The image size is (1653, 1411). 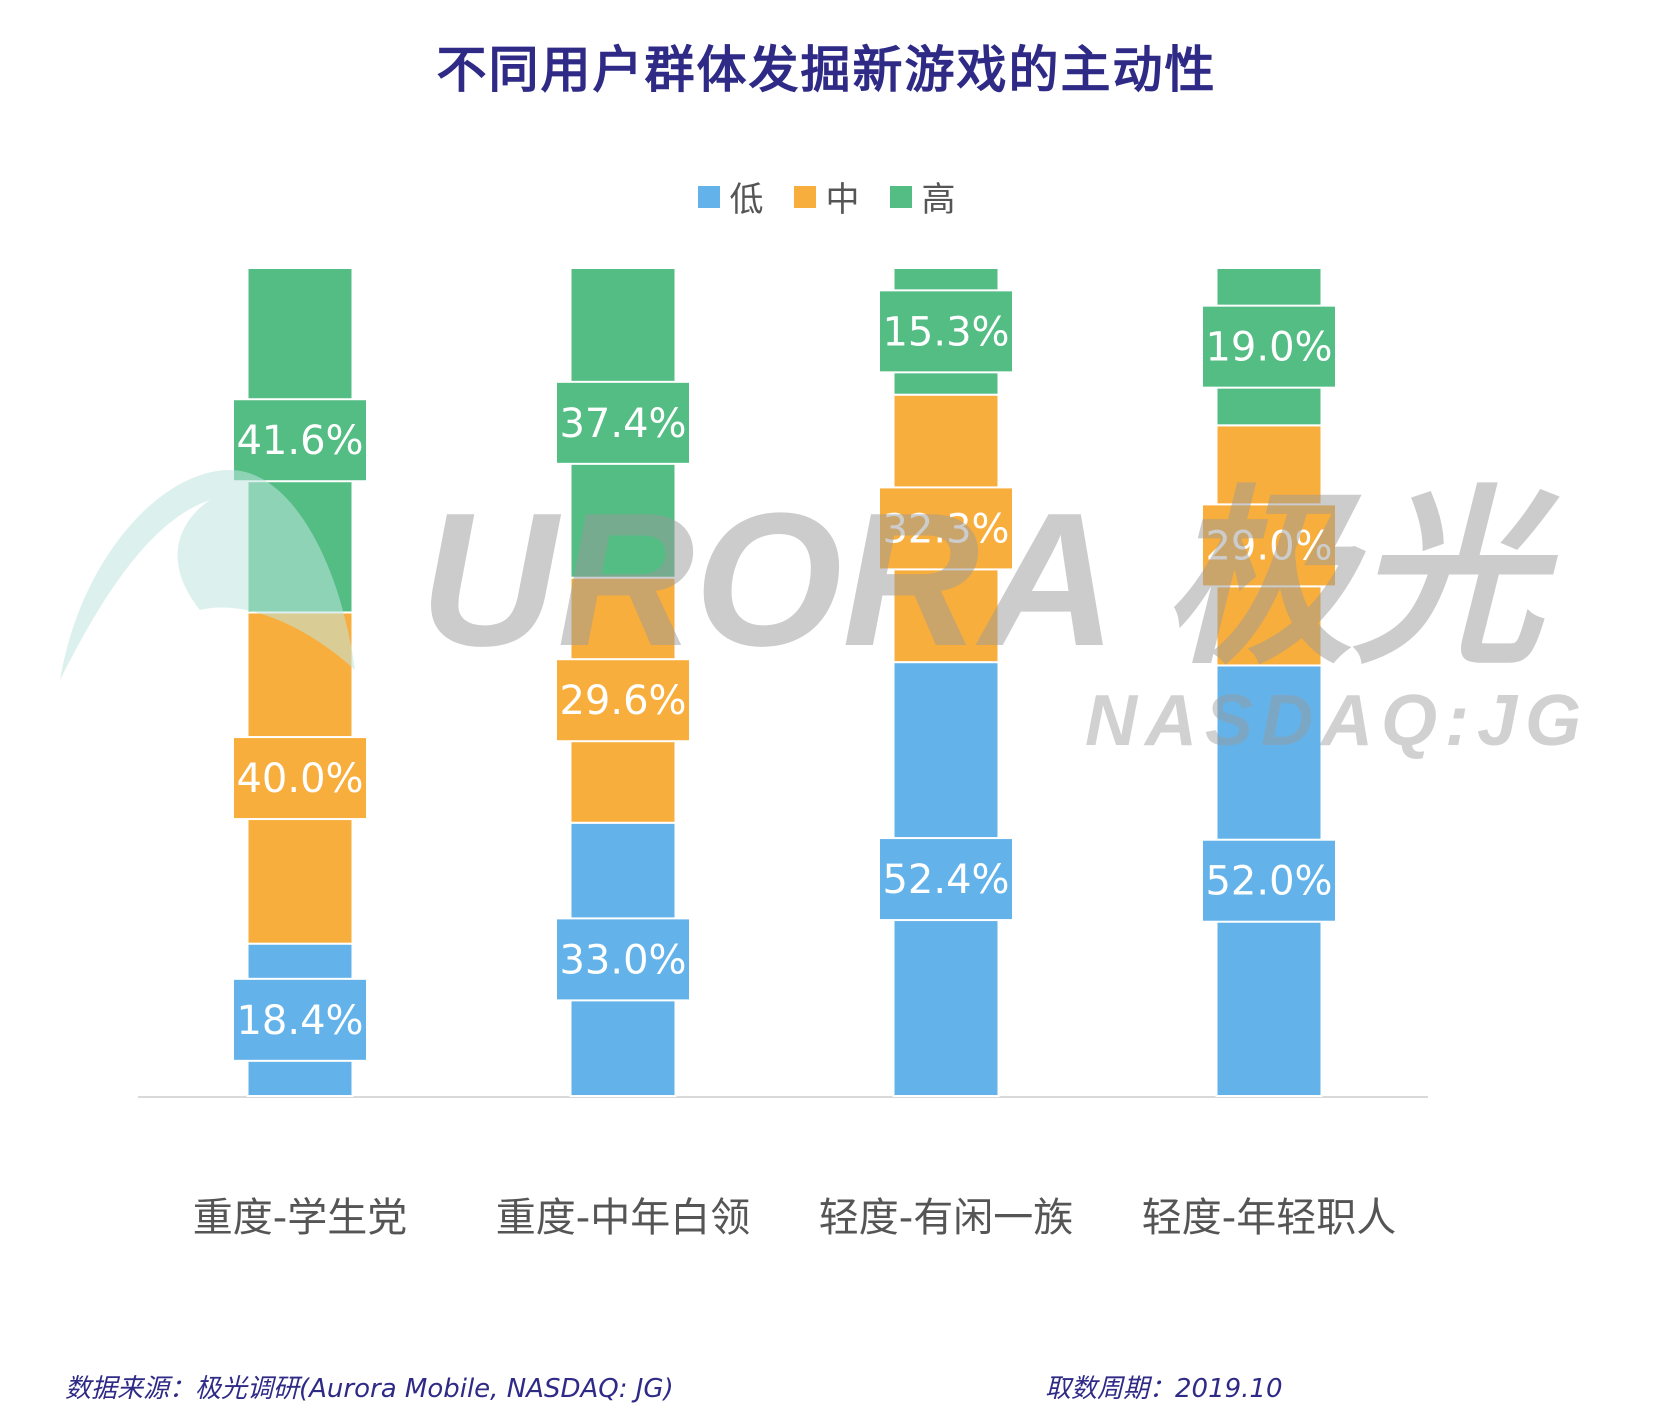 What do you see at coordinates (938, 200) in the screenshot?
I see `legend-label-high: 高` at bounding box center [938, 200].